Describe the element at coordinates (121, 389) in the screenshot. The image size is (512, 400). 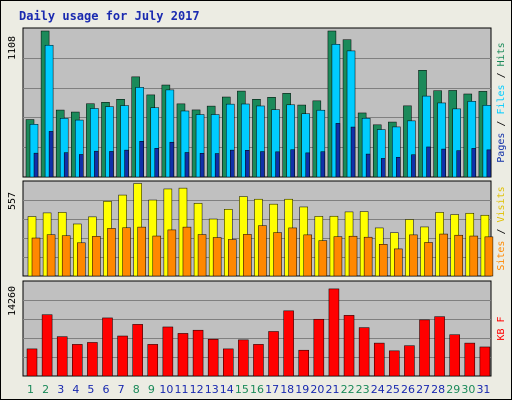
I see `x-tick-label: 7` at that location.